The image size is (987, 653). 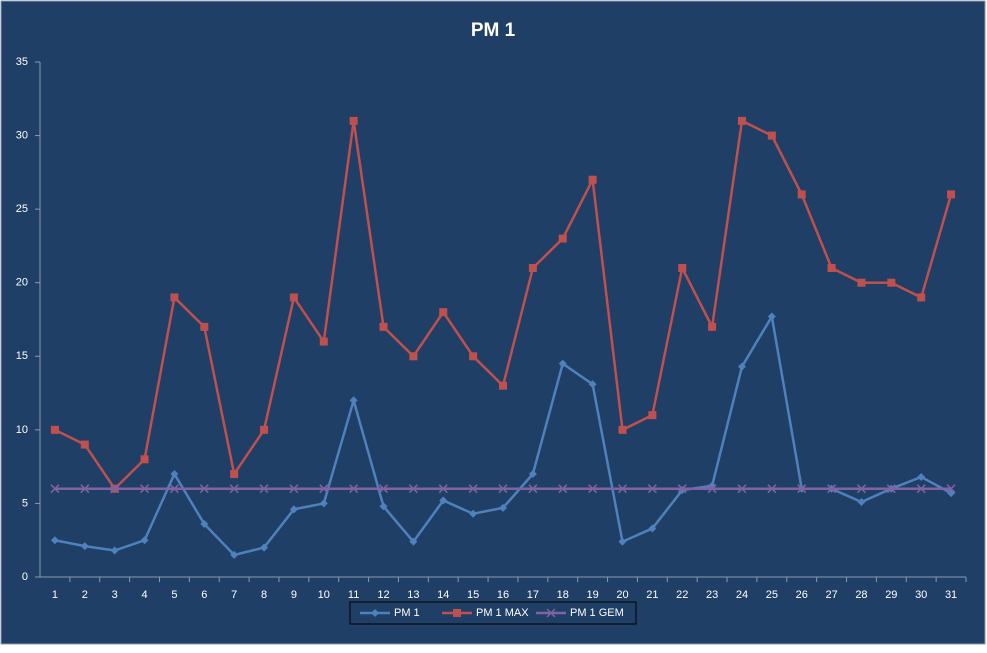 I want to click on x-tick-label: 17, so click(x=533, y=595).